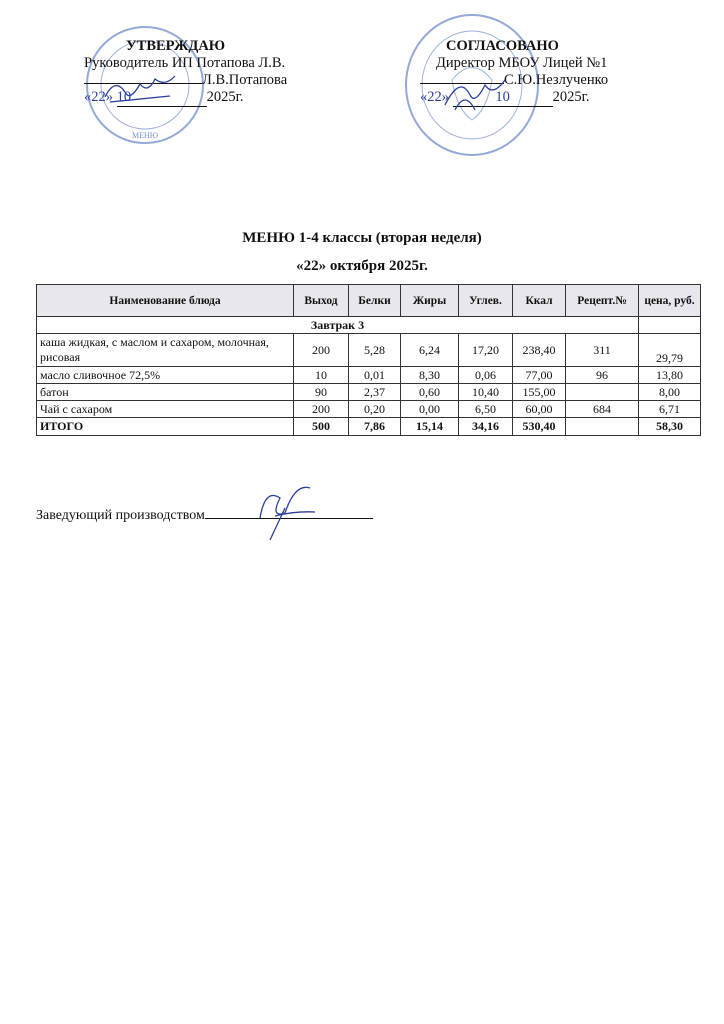 This screenshot has width=724, height=1024. I want to click on stamp-text: МЕНЮ, so click(145, 135).